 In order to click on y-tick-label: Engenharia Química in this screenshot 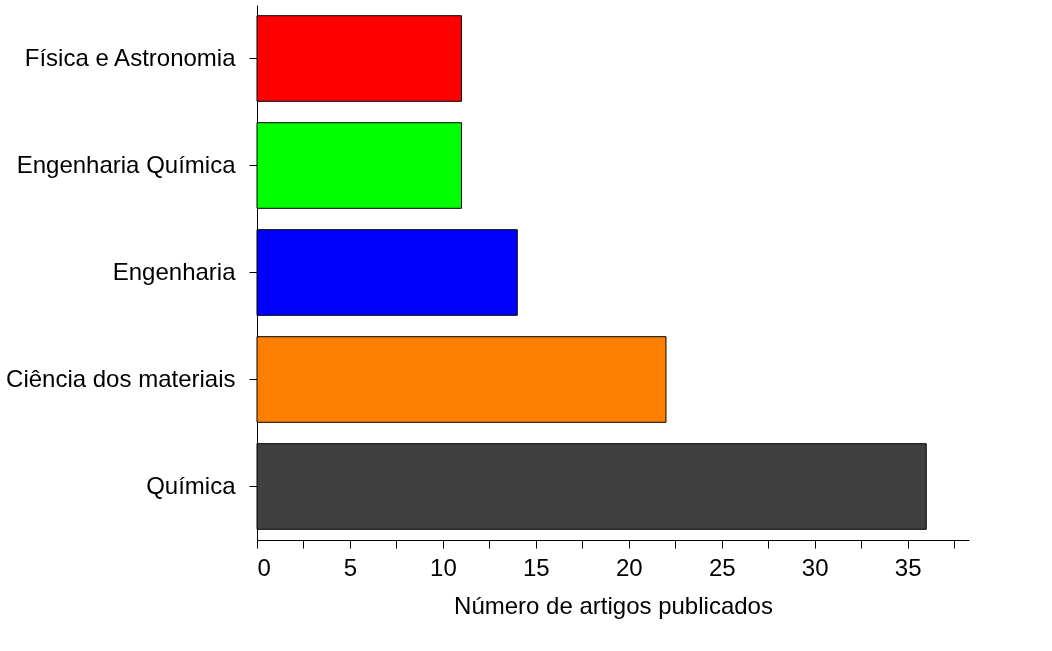, I will do `click(126, 164)`.